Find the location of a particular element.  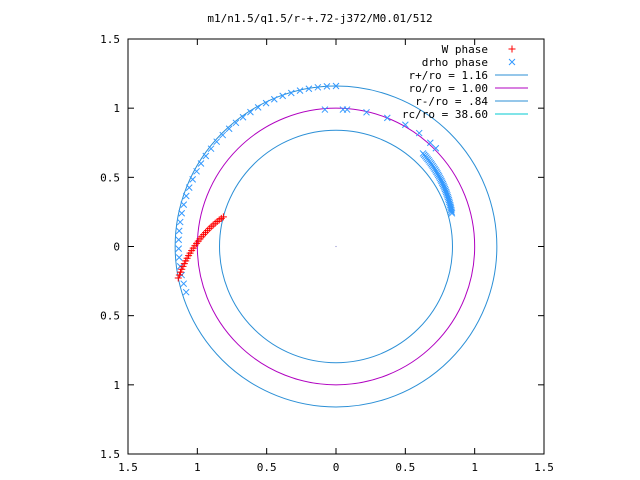

legend-marker-plus is located at coordinates (512, 49).